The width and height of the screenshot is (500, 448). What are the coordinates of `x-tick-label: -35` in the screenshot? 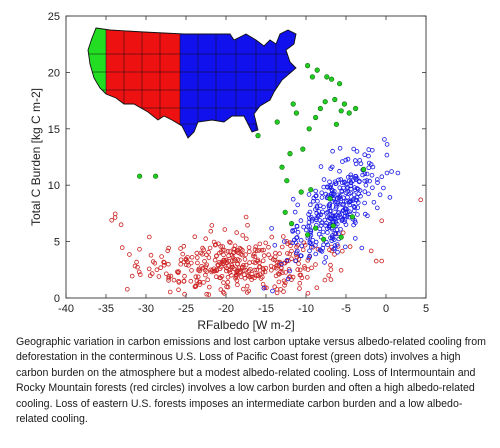 It's located at (106, 309).